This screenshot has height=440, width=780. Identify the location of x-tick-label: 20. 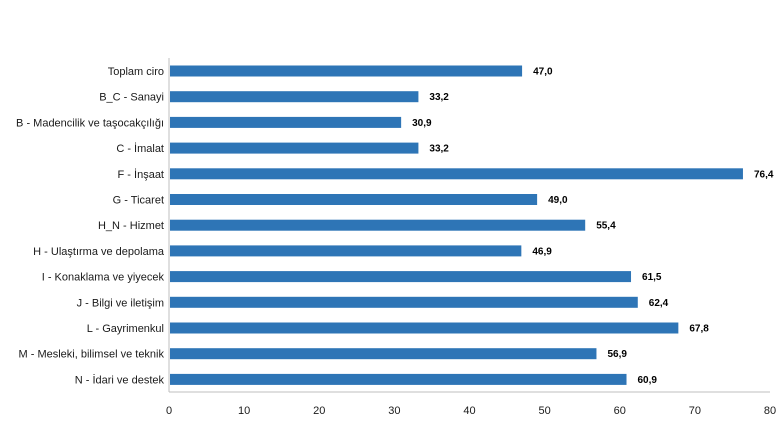
(319, 411).